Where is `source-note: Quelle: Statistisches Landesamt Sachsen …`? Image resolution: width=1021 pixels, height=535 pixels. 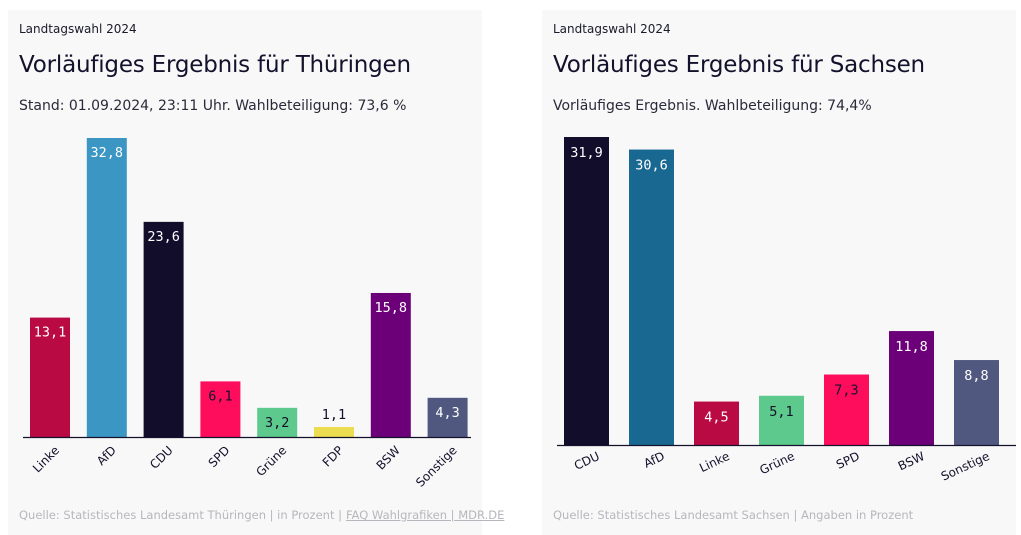 source-note: Quelle: Statistisches Landesamt Sachsen … is located at coordinates (733, 515).